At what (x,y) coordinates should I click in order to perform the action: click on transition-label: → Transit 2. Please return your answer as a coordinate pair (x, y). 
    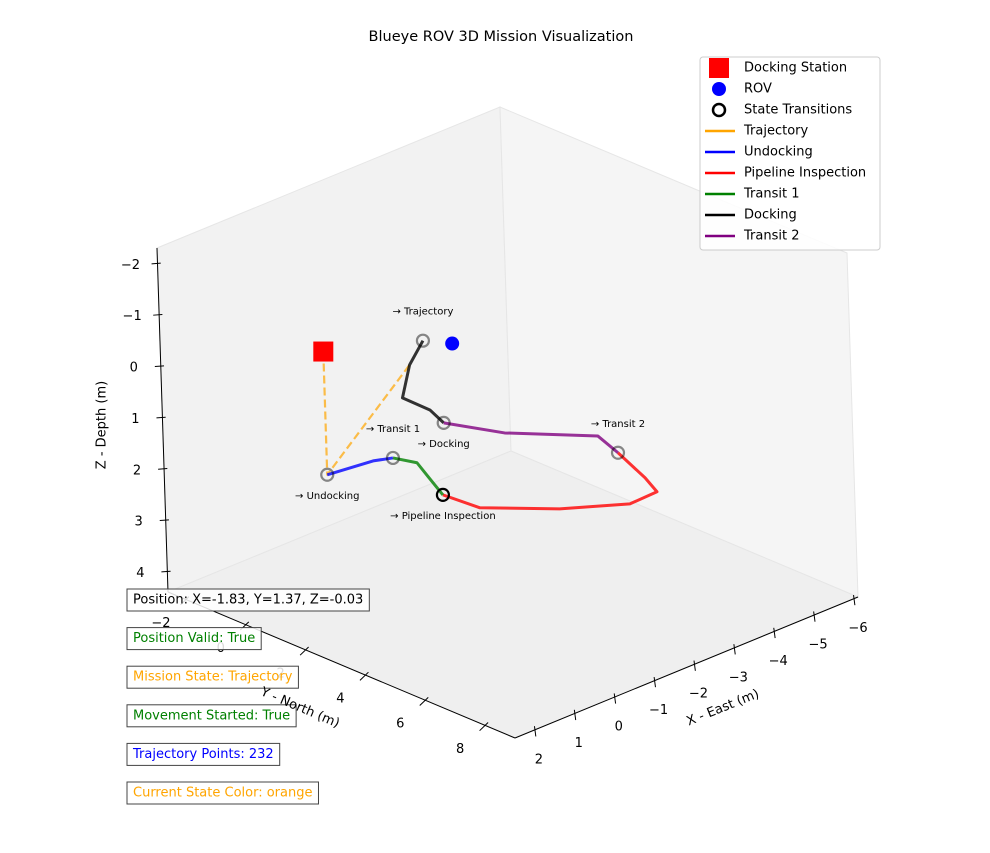
    Looking at the image, I should click on (618, 424).